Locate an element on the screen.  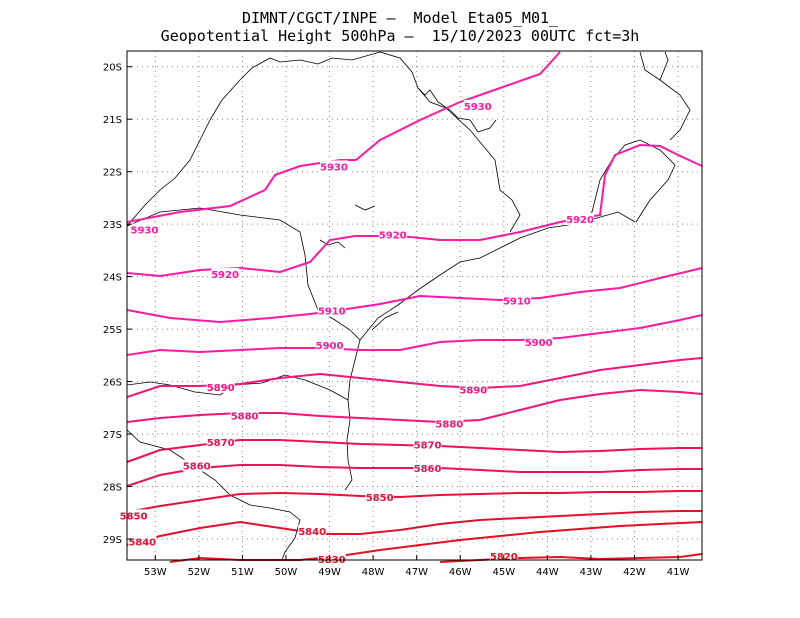
lat-tick-label: 28S is located at coordinates (112, 488).